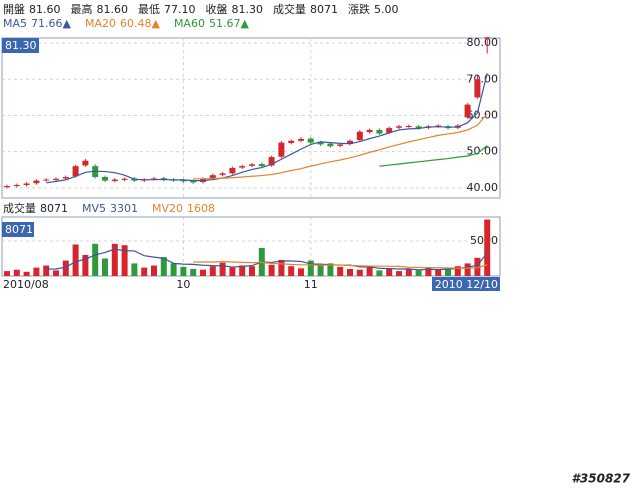 Image resolution: width=640 pixels, height=488 pixels. Describe the element at coordinates (386, 9) in the screenshot. I see `quote-value: 5.00` at that location.